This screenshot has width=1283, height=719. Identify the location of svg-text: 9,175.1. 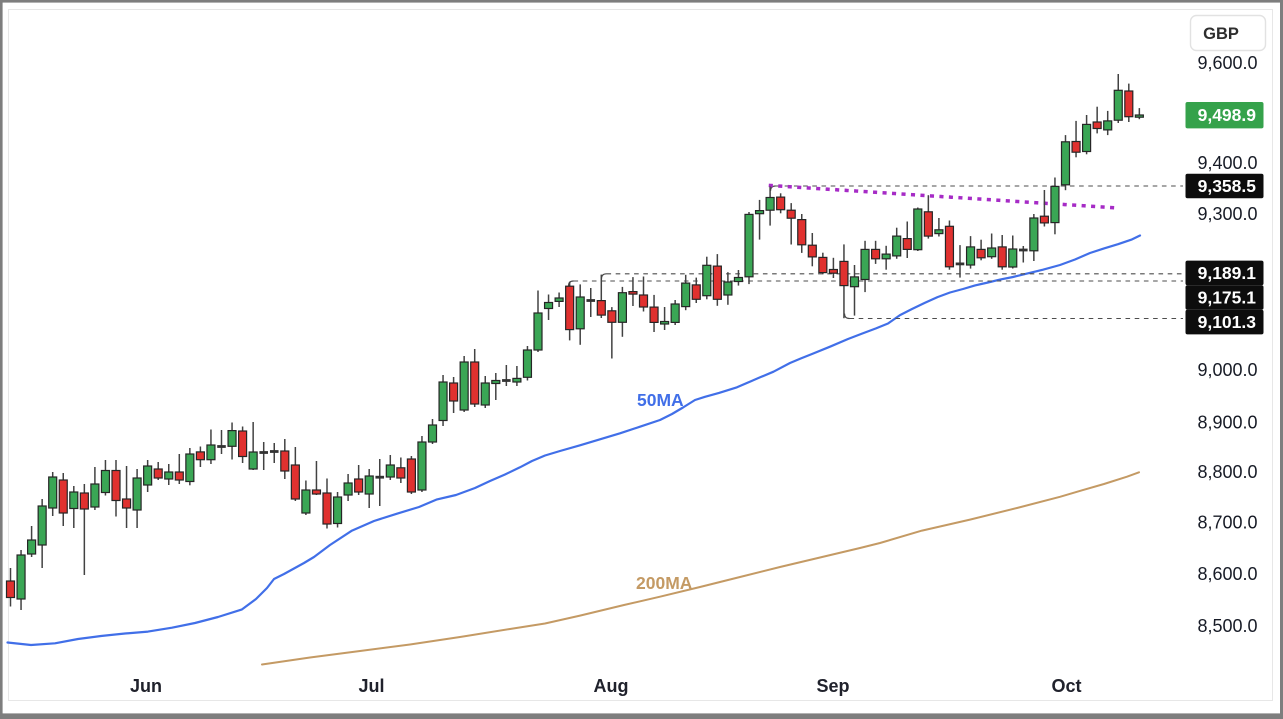
(1227, 298).